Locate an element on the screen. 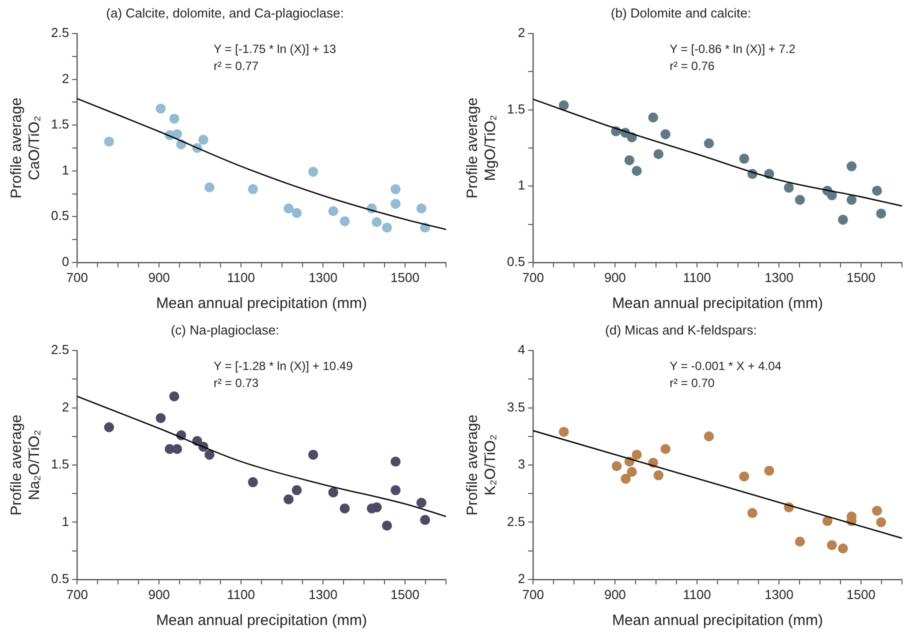 The height and width of the screenshot is (635, 912). chart-title: (c) Na-plagioclase: is located at coordinates (225, 330).